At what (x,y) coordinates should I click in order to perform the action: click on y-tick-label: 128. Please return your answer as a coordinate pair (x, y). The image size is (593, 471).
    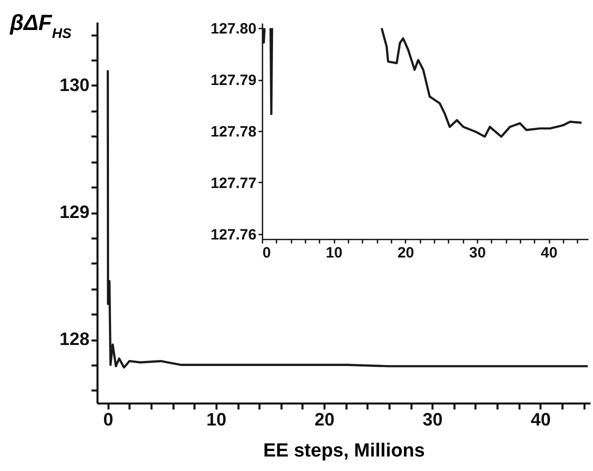
    Looking at the image, I should click on (74, 339).